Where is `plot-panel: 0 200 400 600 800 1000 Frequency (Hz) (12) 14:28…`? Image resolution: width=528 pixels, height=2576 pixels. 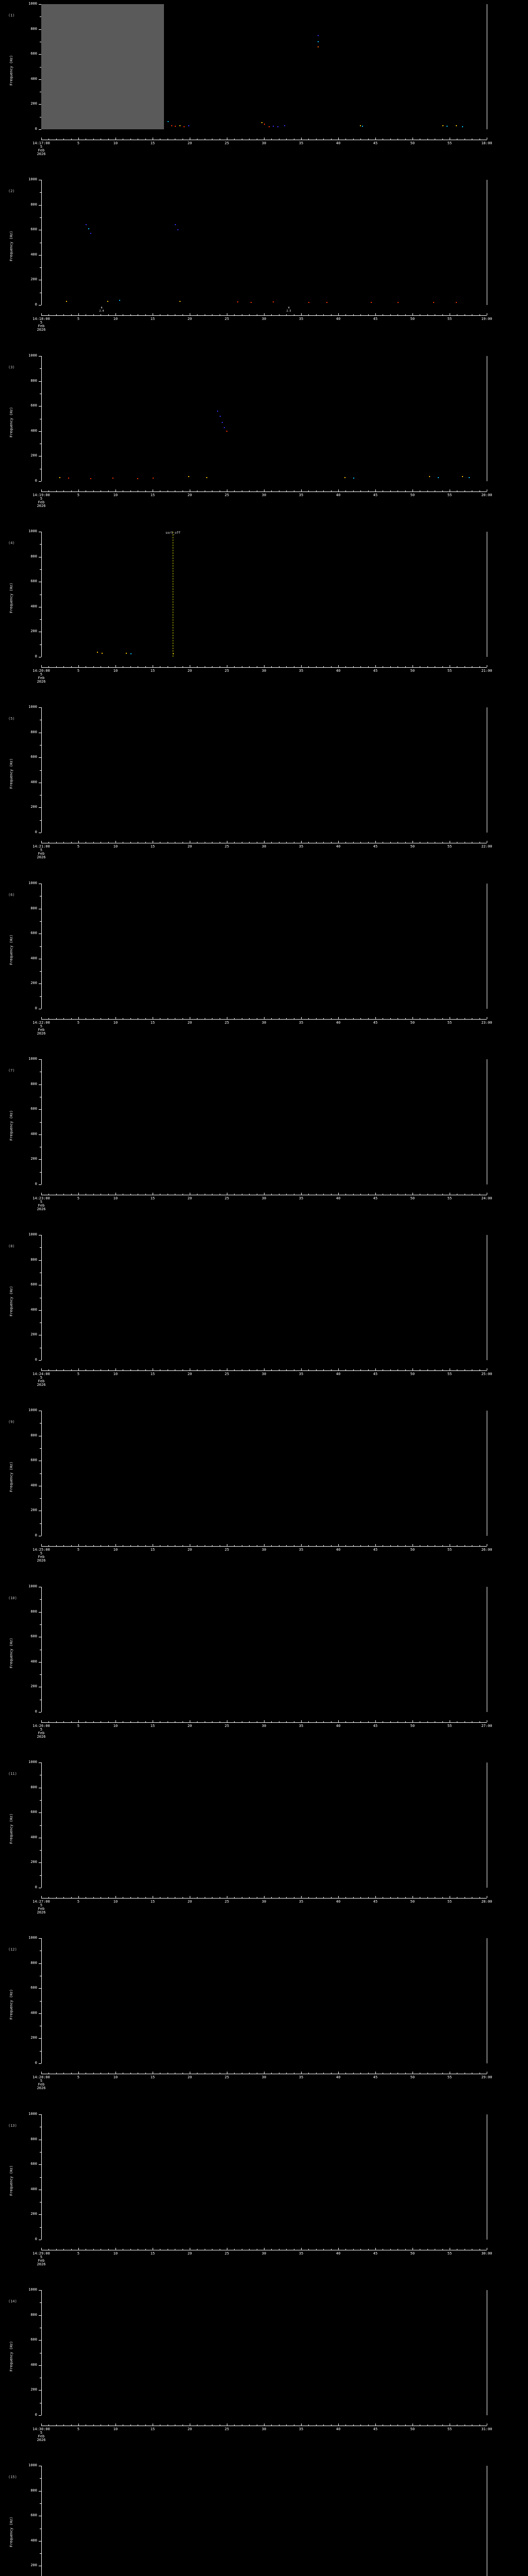
plot-panel: 0 200 400 600 800 1000 Frequency (Hz) (12) 14:28… is located at coordinates (264, 2022).